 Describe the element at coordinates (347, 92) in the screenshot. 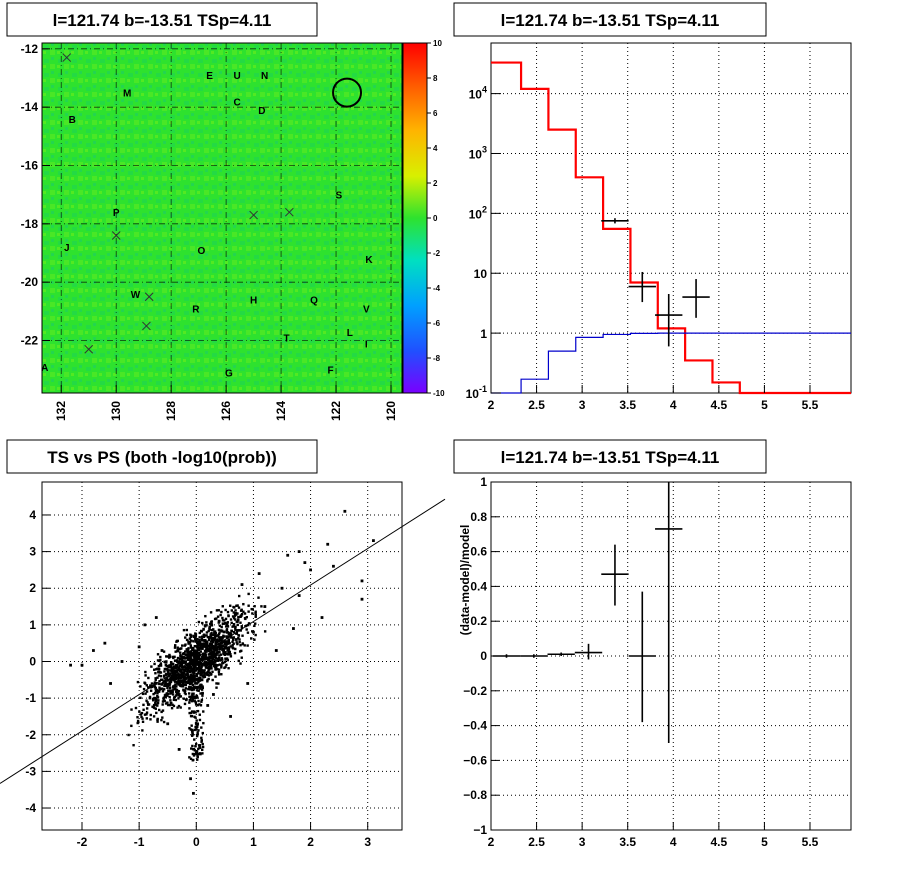

I see `candidate-circle` at that location.